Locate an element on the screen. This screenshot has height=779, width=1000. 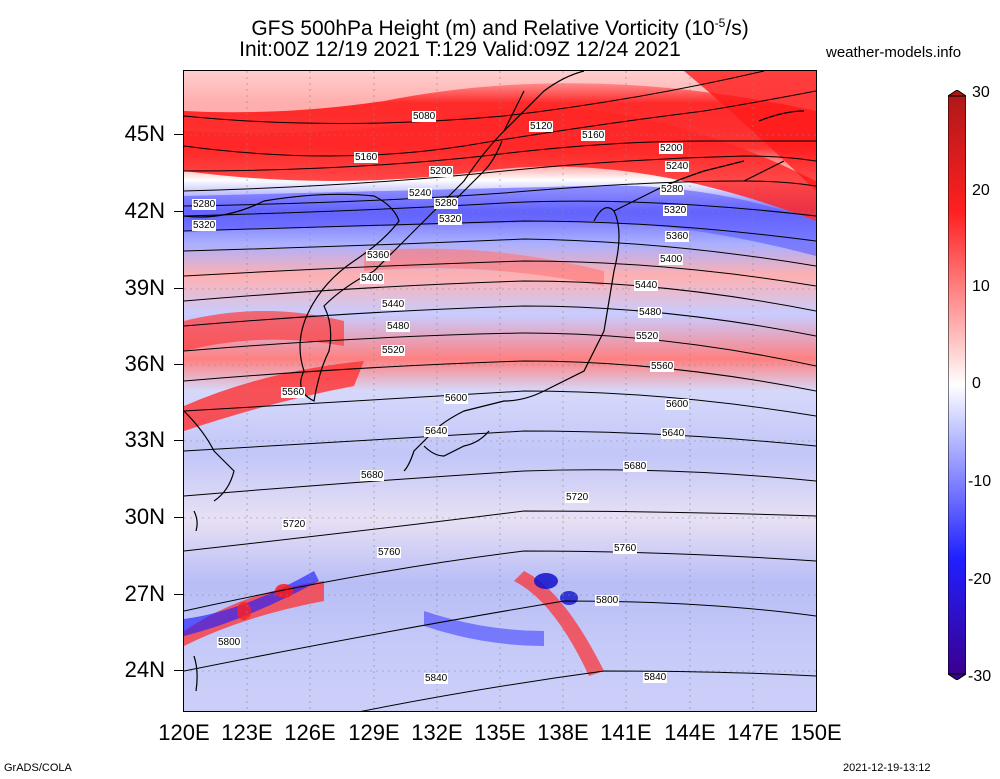
lon-label: 126E is located at coordinates (310, 732).